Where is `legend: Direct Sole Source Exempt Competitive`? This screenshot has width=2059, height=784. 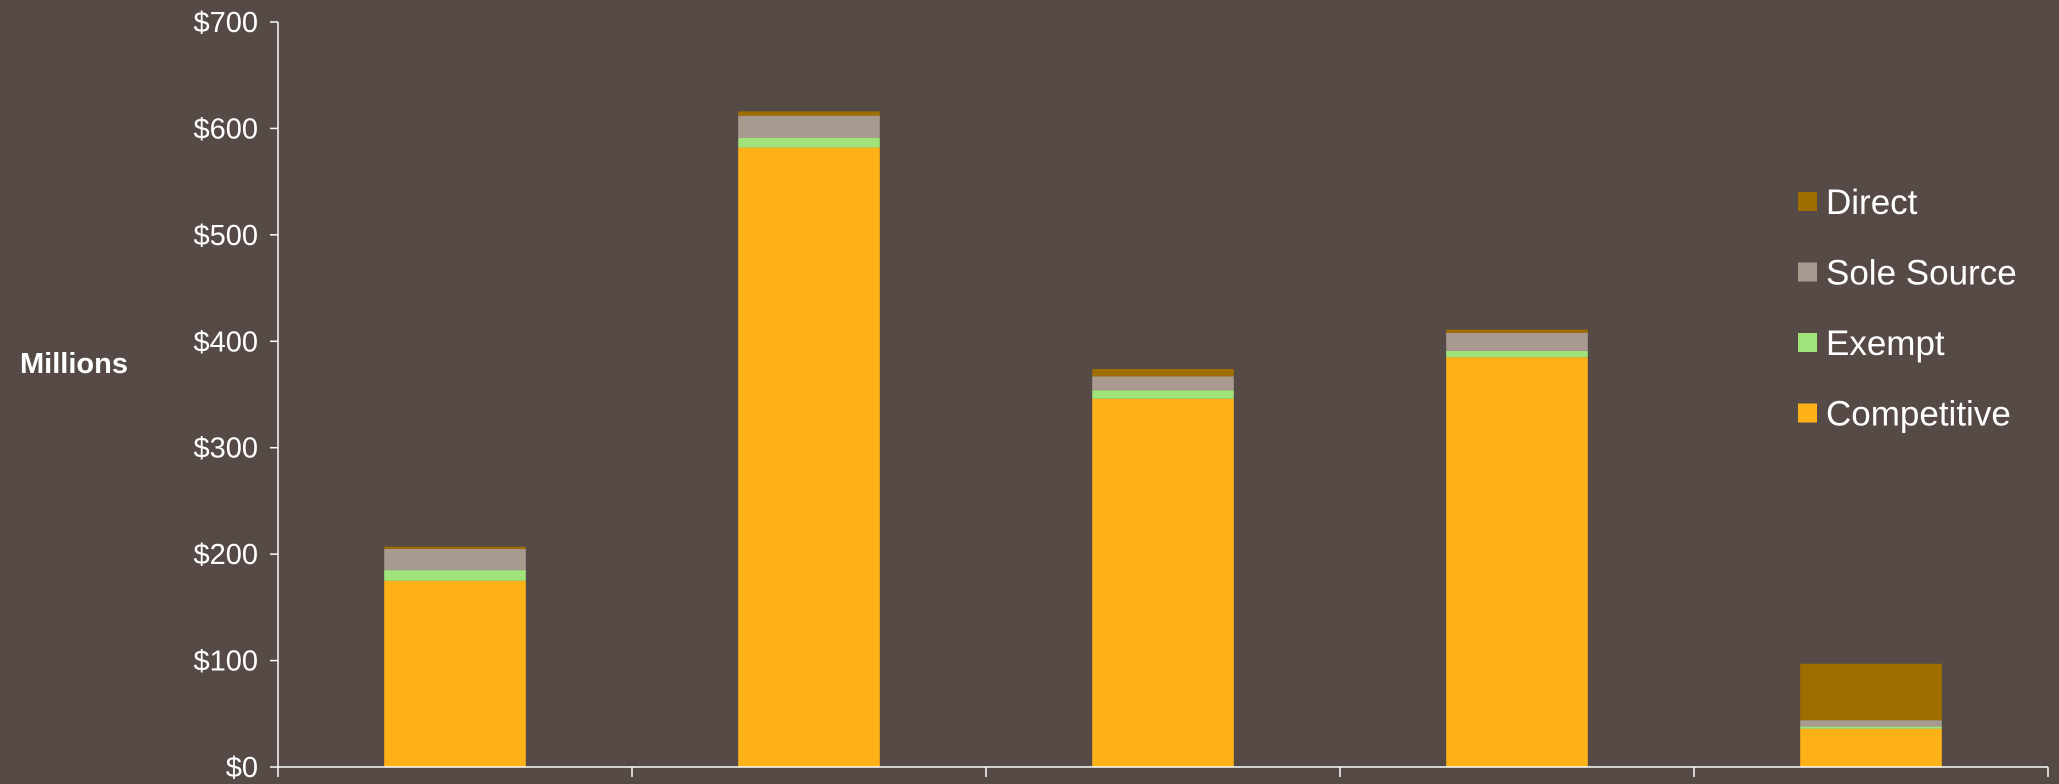 legend: Direct Sole Source Exempt Competitive is located at coordinates (1907, 308).